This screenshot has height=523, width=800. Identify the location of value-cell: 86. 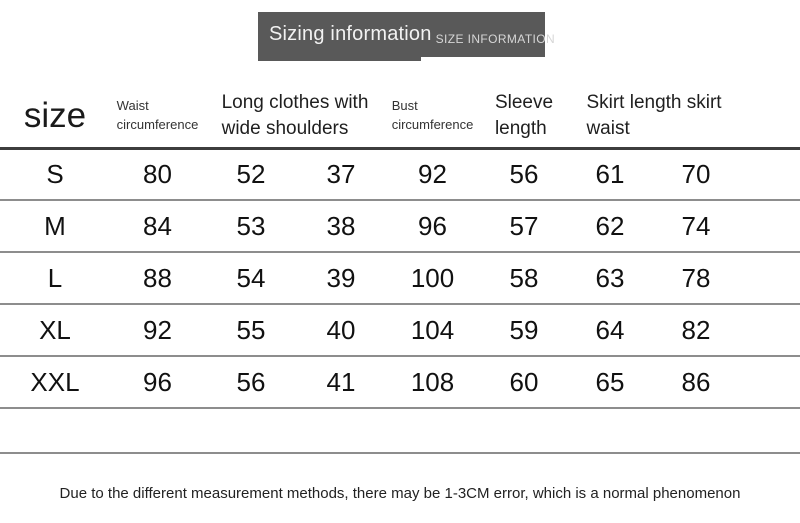
(696, 381).